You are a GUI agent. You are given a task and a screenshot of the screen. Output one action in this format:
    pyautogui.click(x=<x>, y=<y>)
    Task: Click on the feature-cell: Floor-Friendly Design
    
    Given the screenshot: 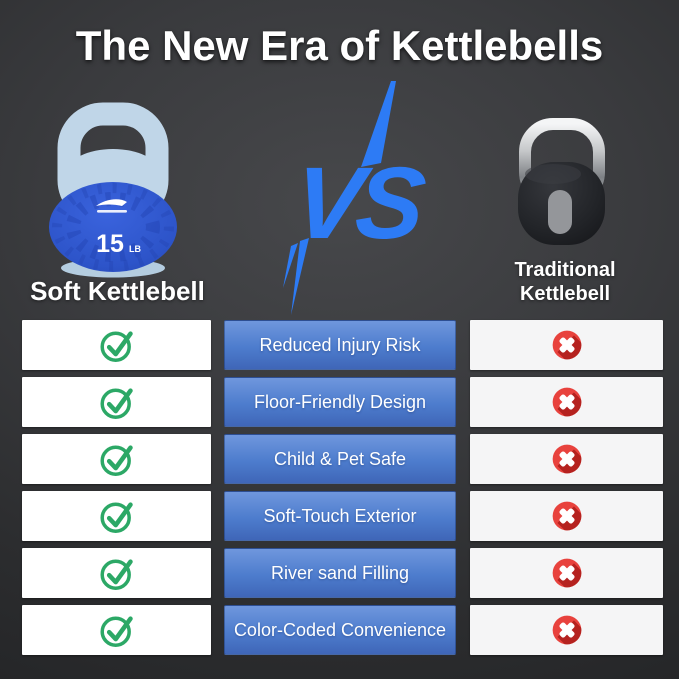 What is the action you would take?
    pyautogui.click(x=340, y=402)
    